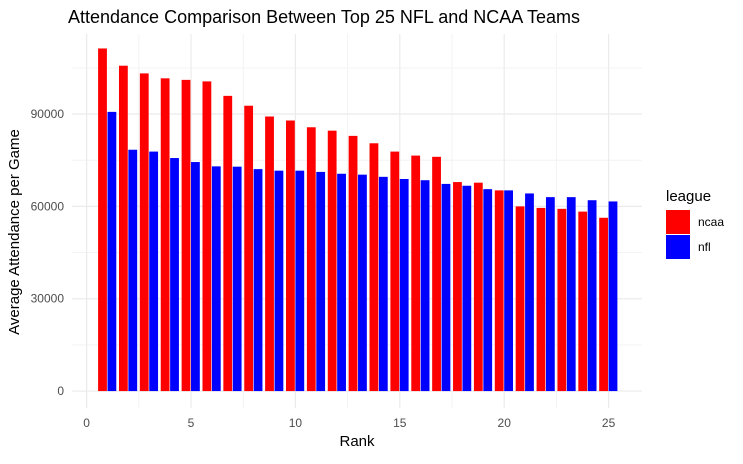 The image size is (743, 464). What do you see at coordinates (678, 247) in the screenshot?
I see `legend-swatch-nfl` at bounding box center [678, 247].